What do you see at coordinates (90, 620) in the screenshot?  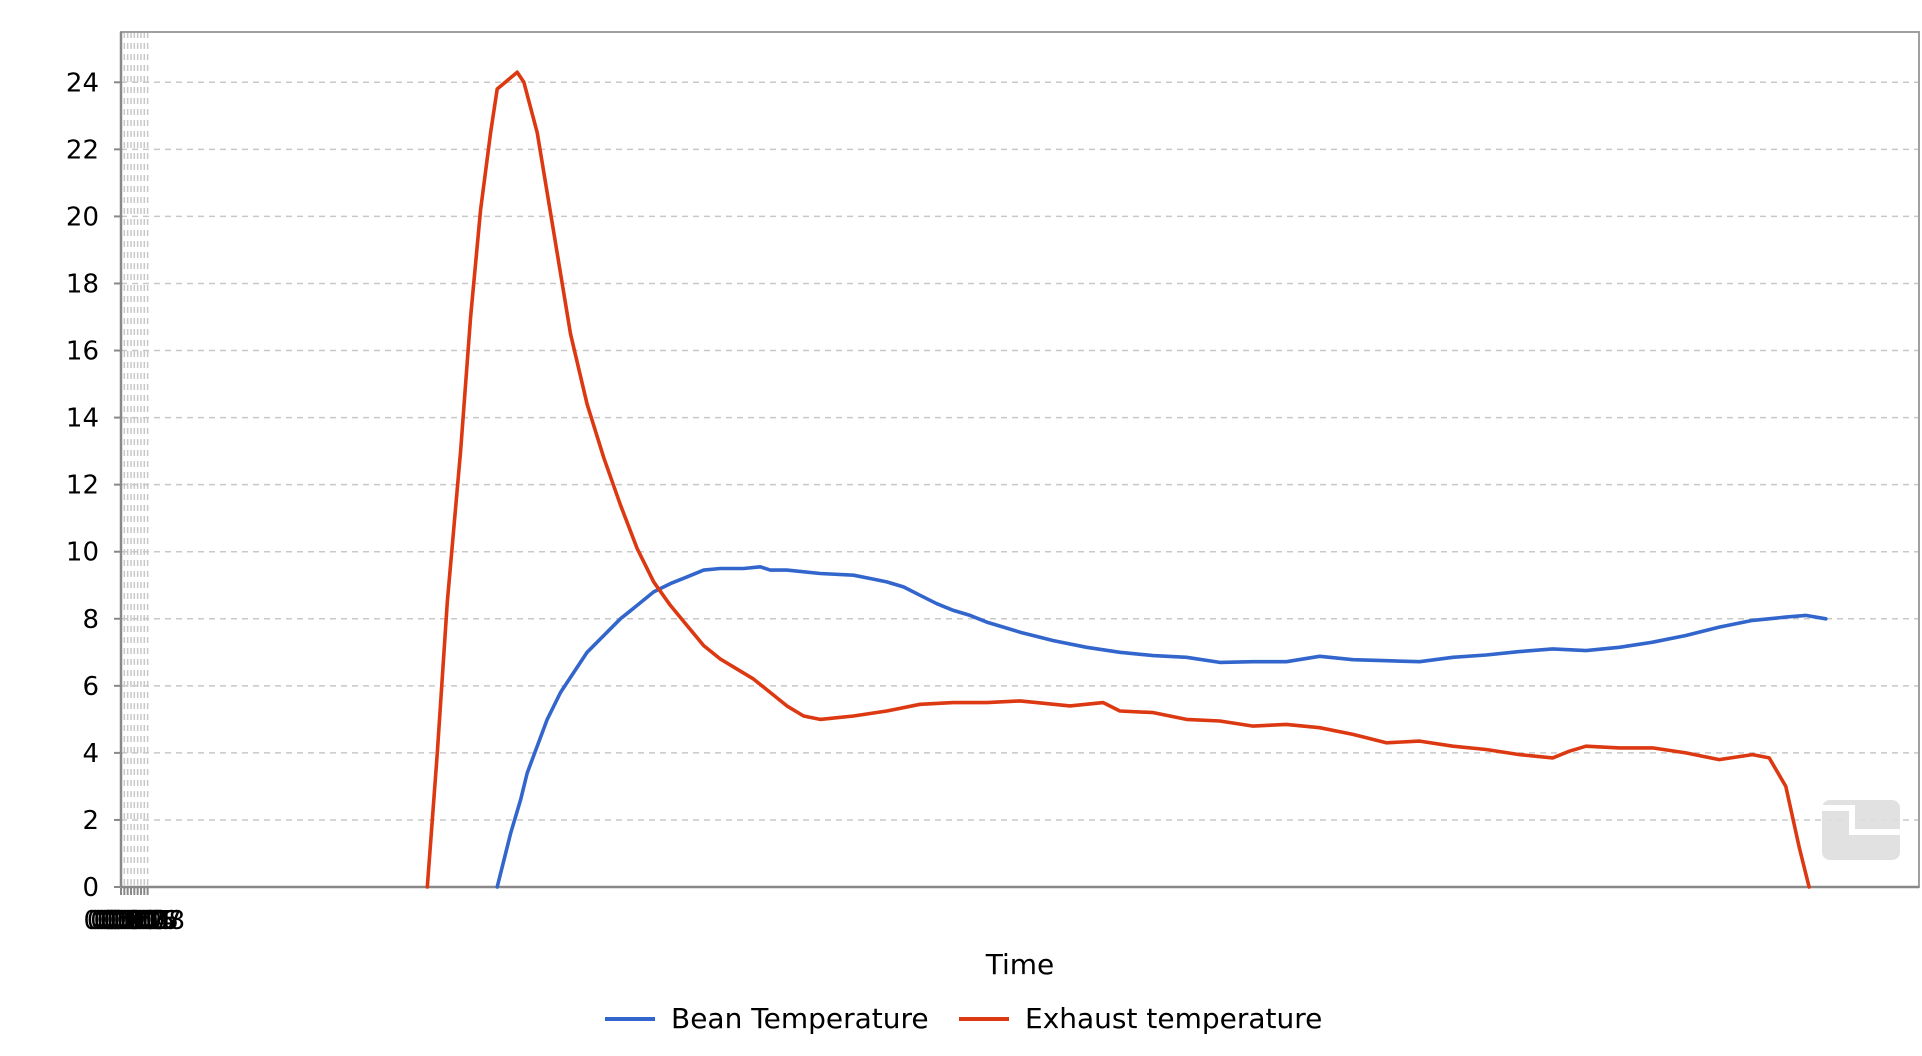 I see `y-tick-label: 8` at bounding box center [90, 620].